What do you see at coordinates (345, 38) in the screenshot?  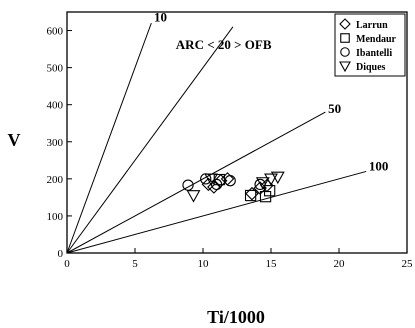 I see `legend-marker-mendaur` at bounding box center [345, 38].